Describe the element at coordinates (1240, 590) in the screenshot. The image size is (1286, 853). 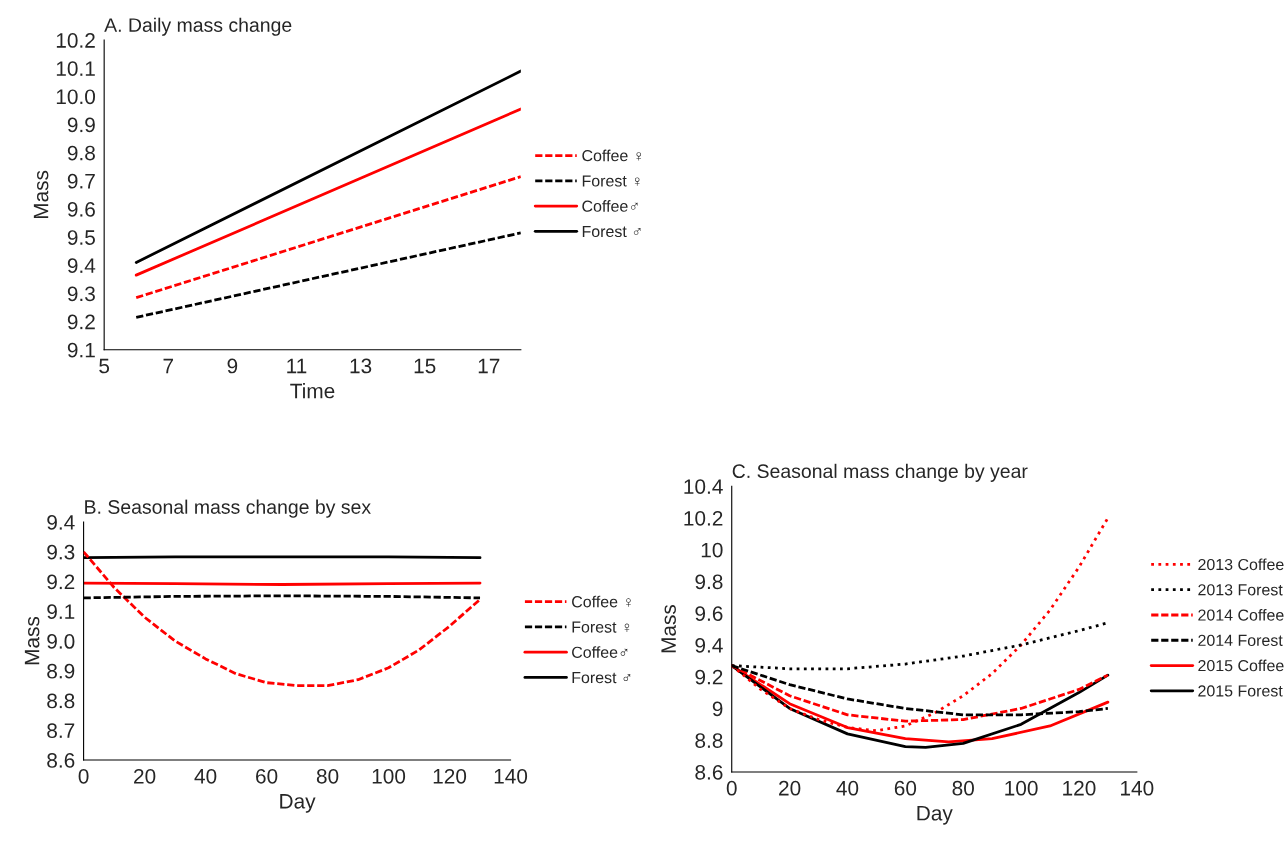
I see `legend-label: 2013 Forest` at that location.